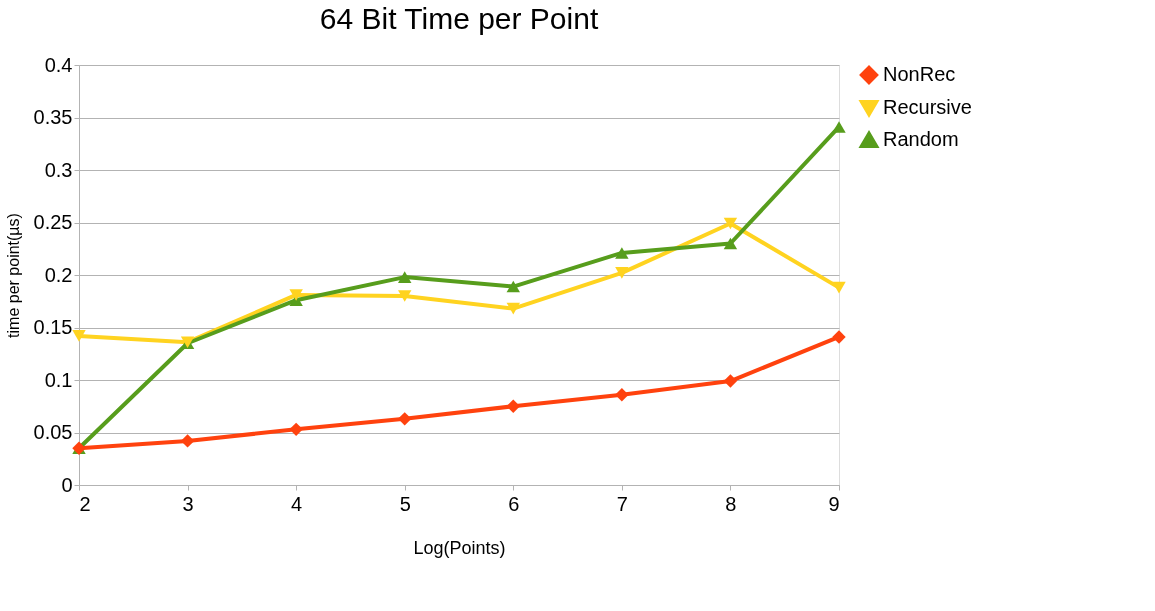 The width and height of the screenshot is (1155, 611). Describe the element at coordinates (53, 117) in the screenshot. I see `y-tick-label: 0.35` at that location.